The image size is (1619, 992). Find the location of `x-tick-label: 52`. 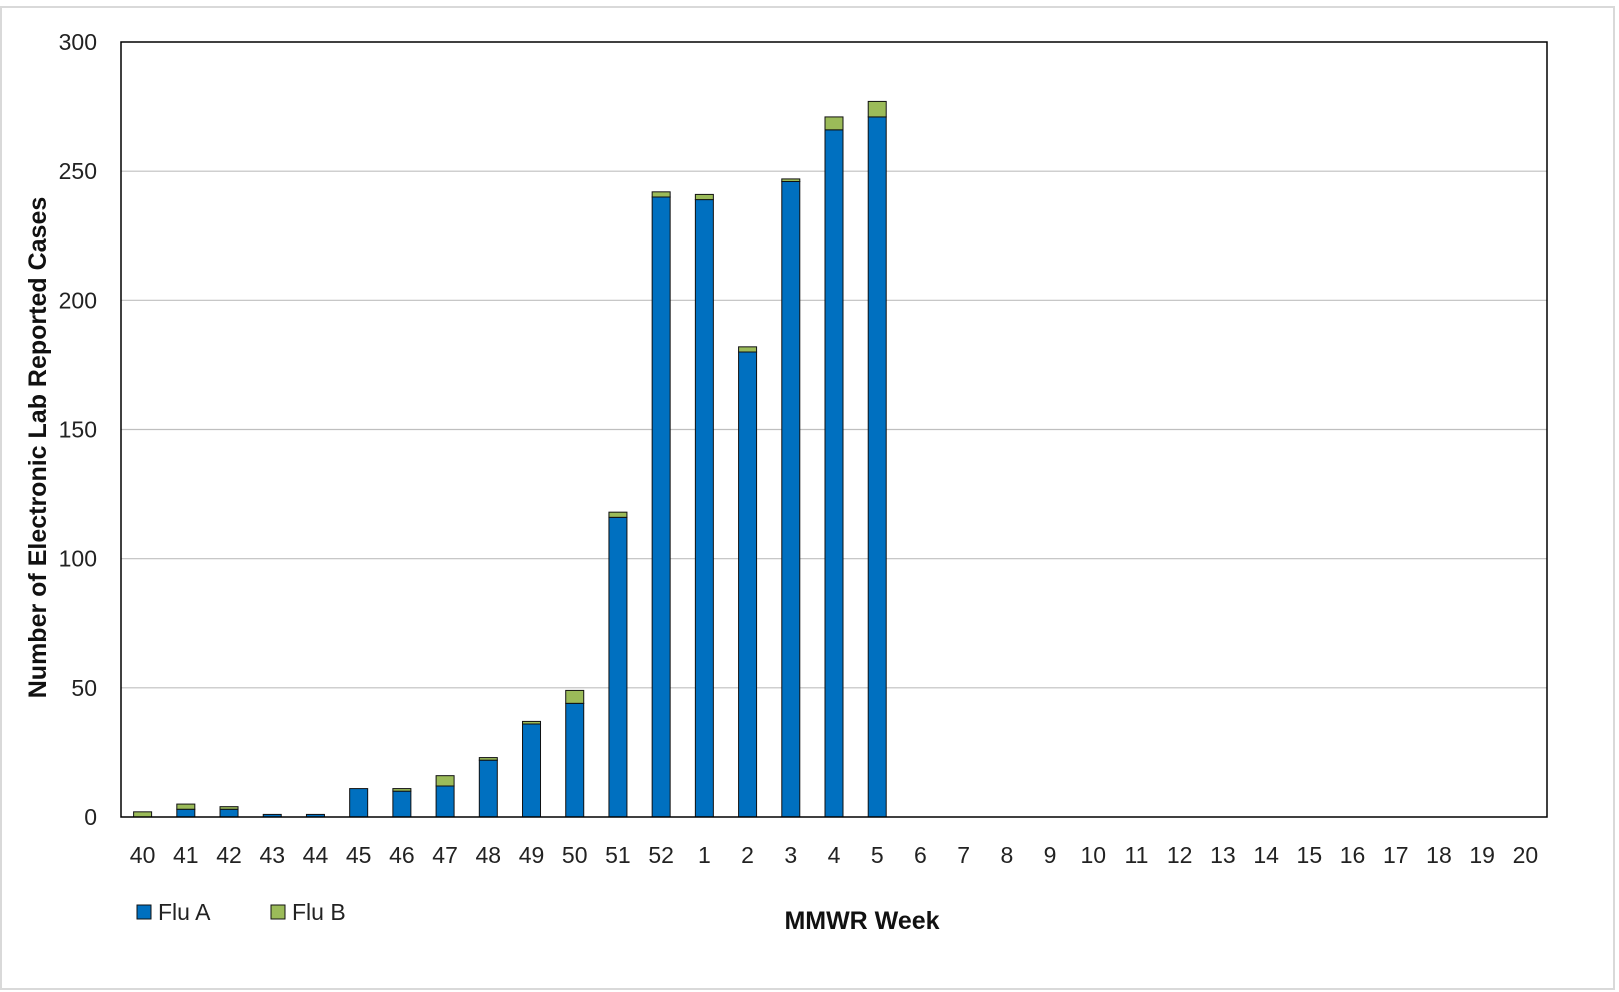

x-tick-label: 52 is located at coordinates (661, 855).